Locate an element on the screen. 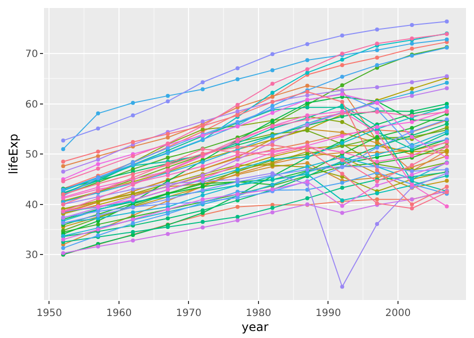 The width and height of the screenshot is (474, 338). y-tick-label: 60 is located at coordinates (31, 104).